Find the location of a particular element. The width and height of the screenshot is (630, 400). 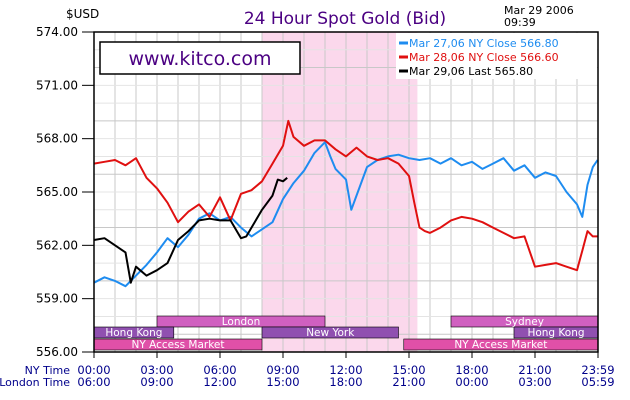

watermark: www.kitco.com is located at coordinates (199, 59).